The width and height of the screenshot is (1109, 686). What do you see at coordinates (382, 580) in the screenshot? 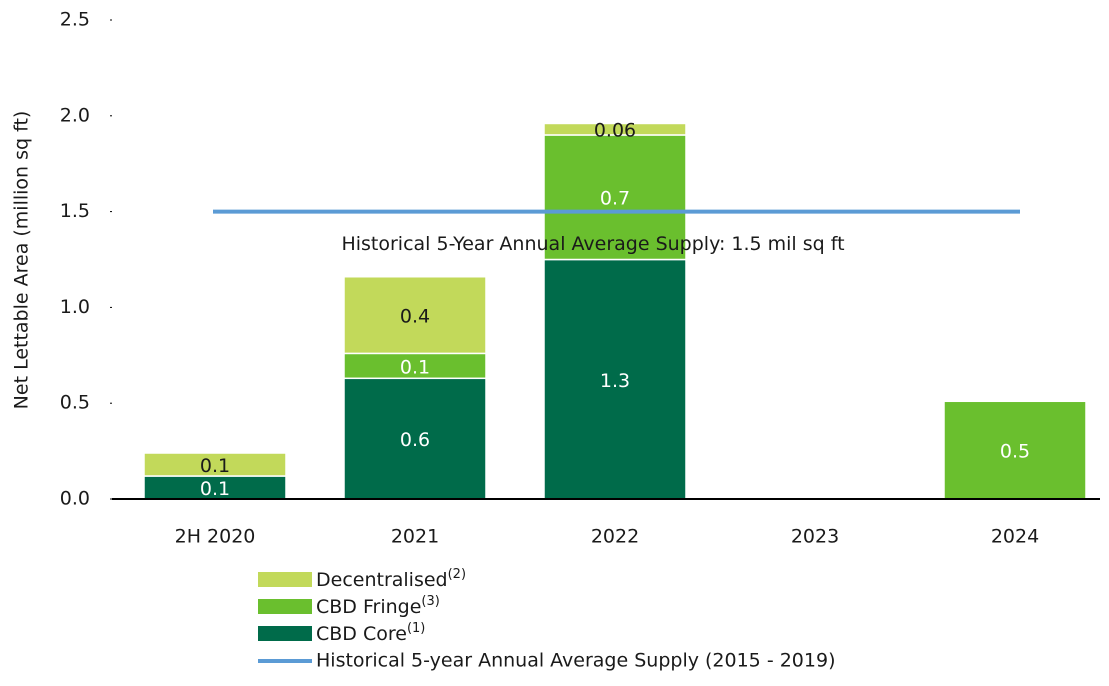
I see `legend-name: Decentralised` at bounding box center [382, 580].